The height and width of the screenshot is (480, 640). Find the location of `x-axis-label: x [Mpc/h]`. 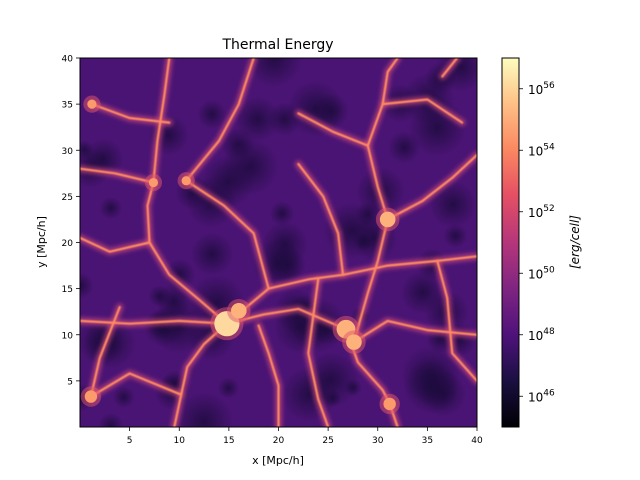

x-axis-label: x [Mpc/h] is located at coordinates (278, 460).